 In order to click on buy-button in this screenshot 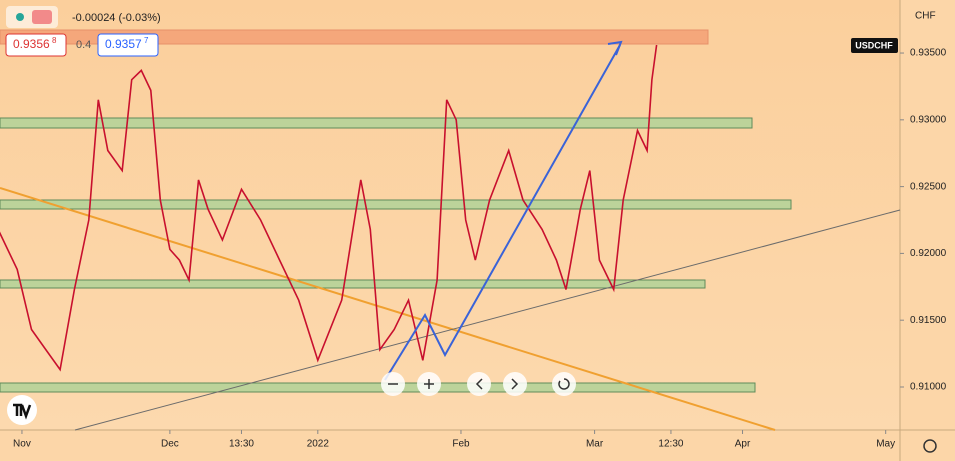, I will do `click(128, 45)`.